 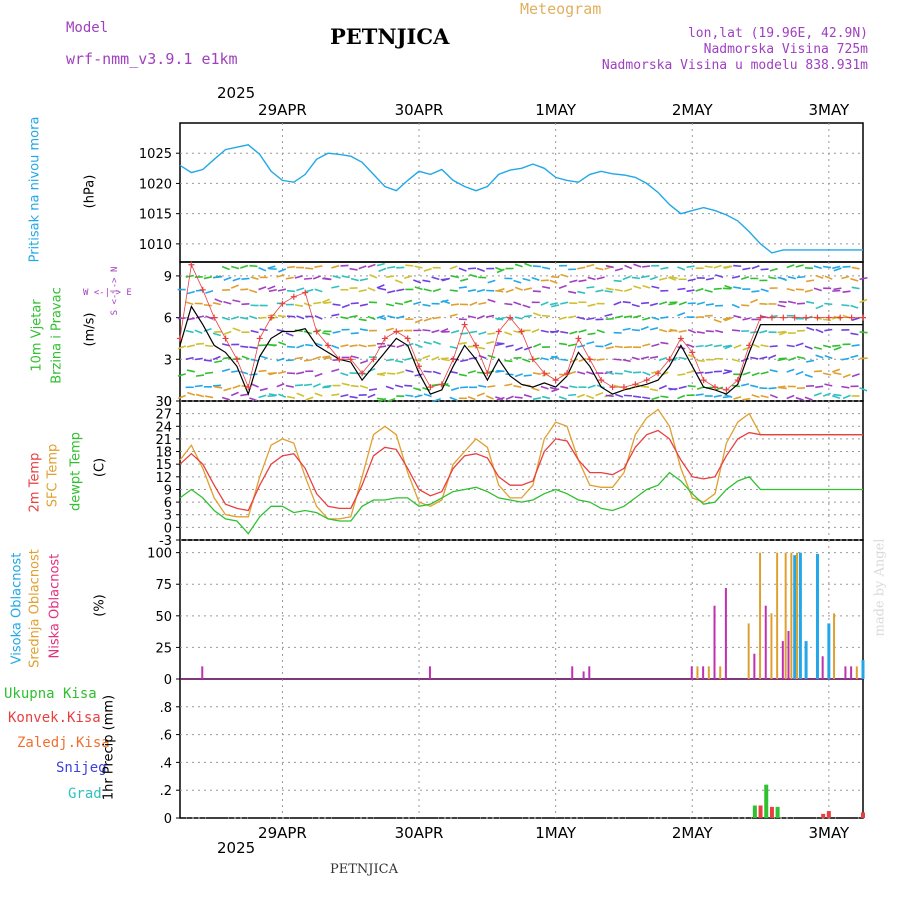 What do you see at coordinates (791, 615) in the screenshot?
I see `cloud-bar-mid` at bounding box center [791, 615].